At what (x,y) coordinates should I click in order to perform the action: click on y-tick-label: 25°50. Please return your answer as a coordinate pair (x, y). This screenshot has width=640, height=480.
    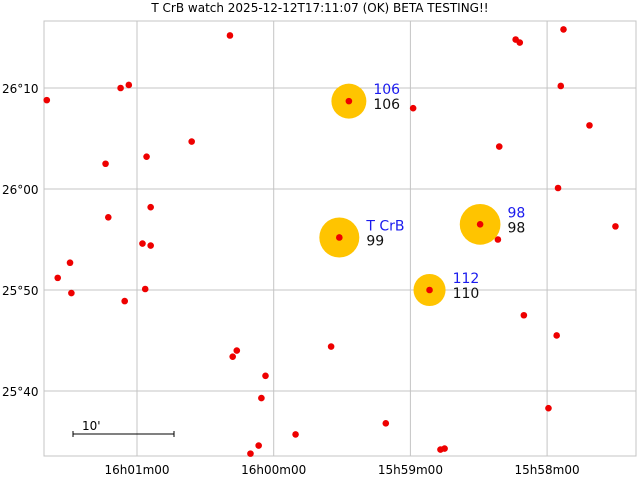
    Looking at the image, I should click on (20, 291).